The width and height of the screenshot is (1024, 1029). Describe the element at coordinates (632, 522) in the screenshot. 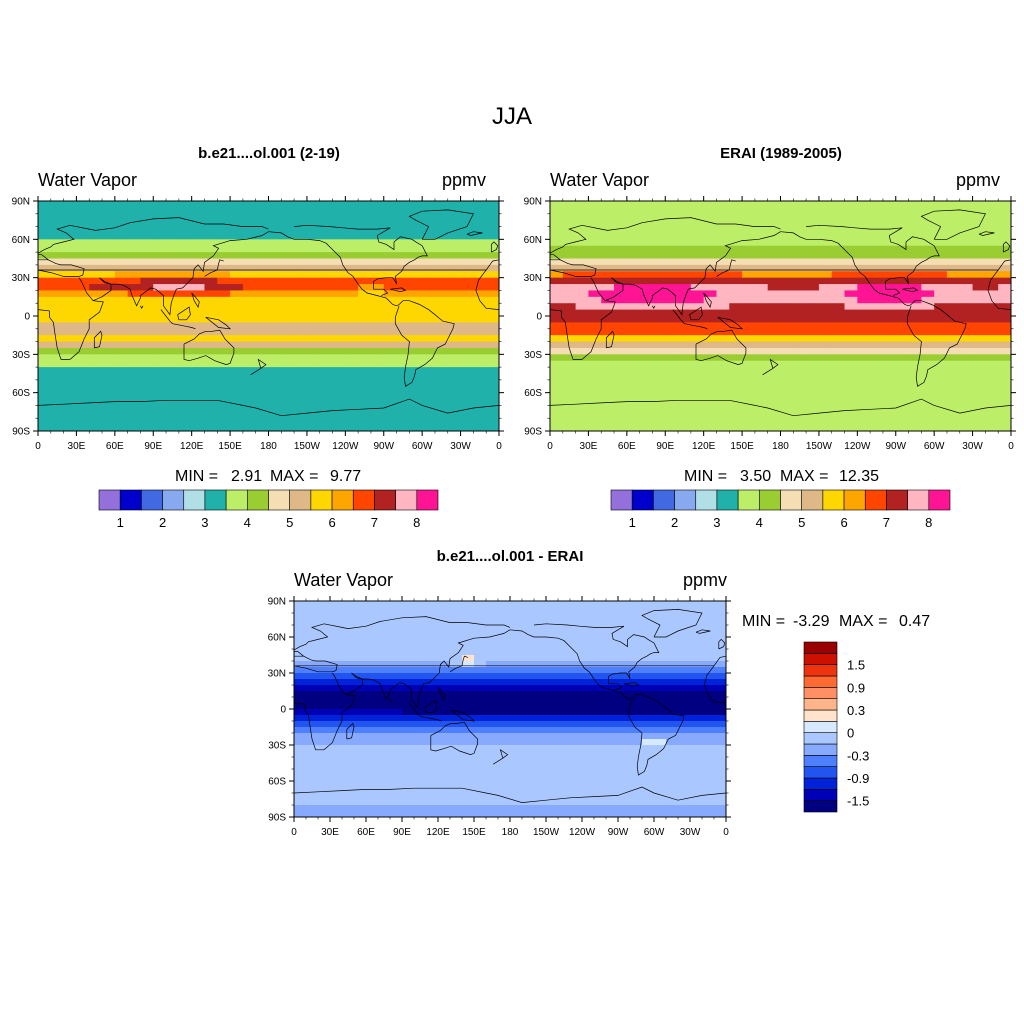

I see `colorbar-label: 1` at that location.